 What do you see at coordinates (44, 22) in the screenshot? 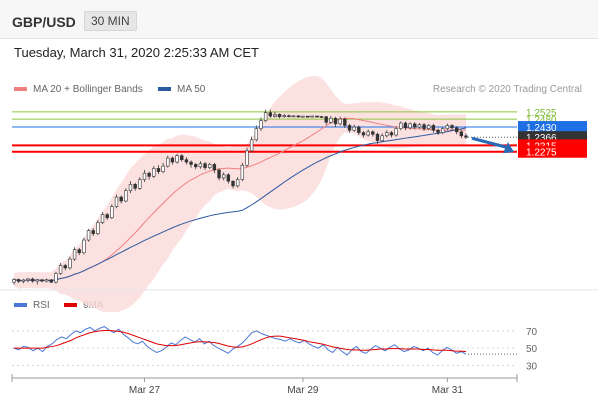
I see `symbol-title: GBP/USD` at bounding box center [44, 22].